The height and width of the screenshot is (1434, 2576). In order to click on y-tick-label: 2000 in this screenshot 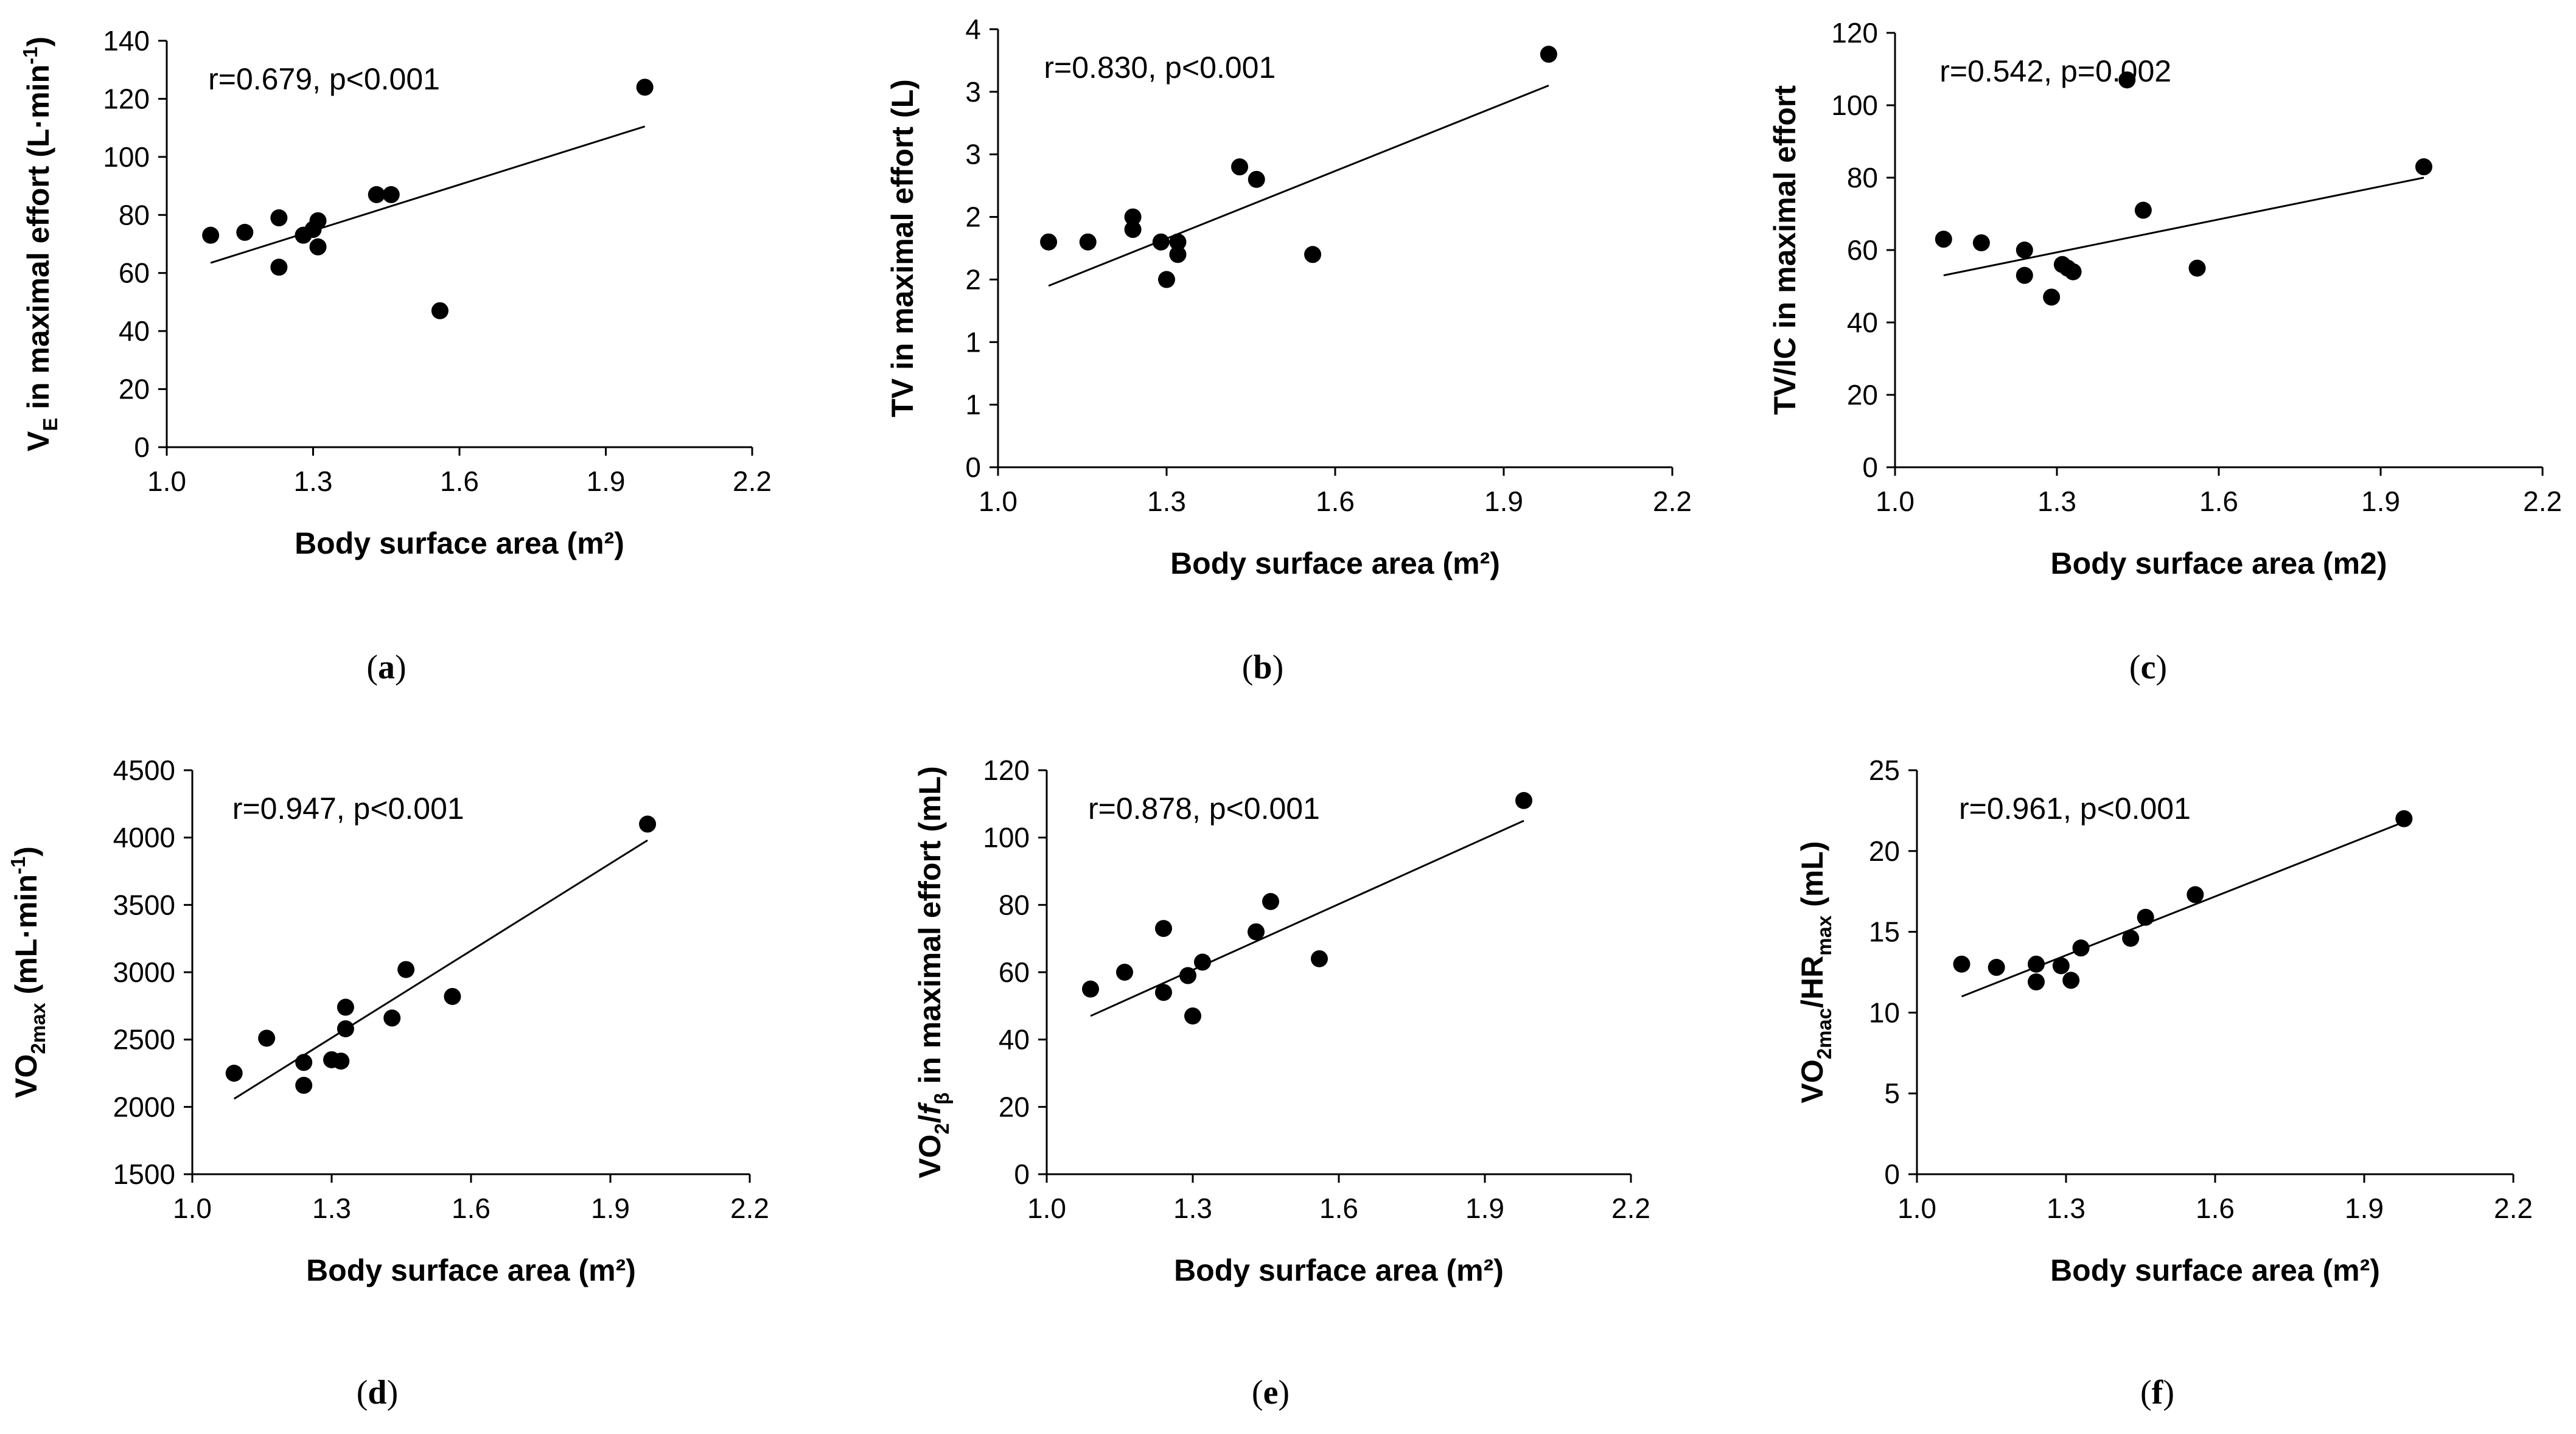, I will do `click(144, 1106)`.